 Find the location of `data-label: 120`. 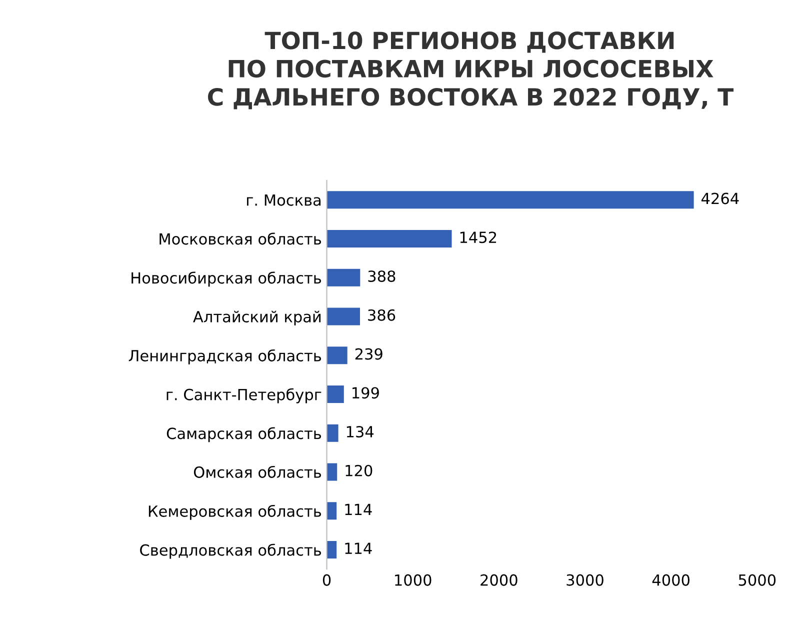

data-label: 120 is located at coordinates (359, 470).